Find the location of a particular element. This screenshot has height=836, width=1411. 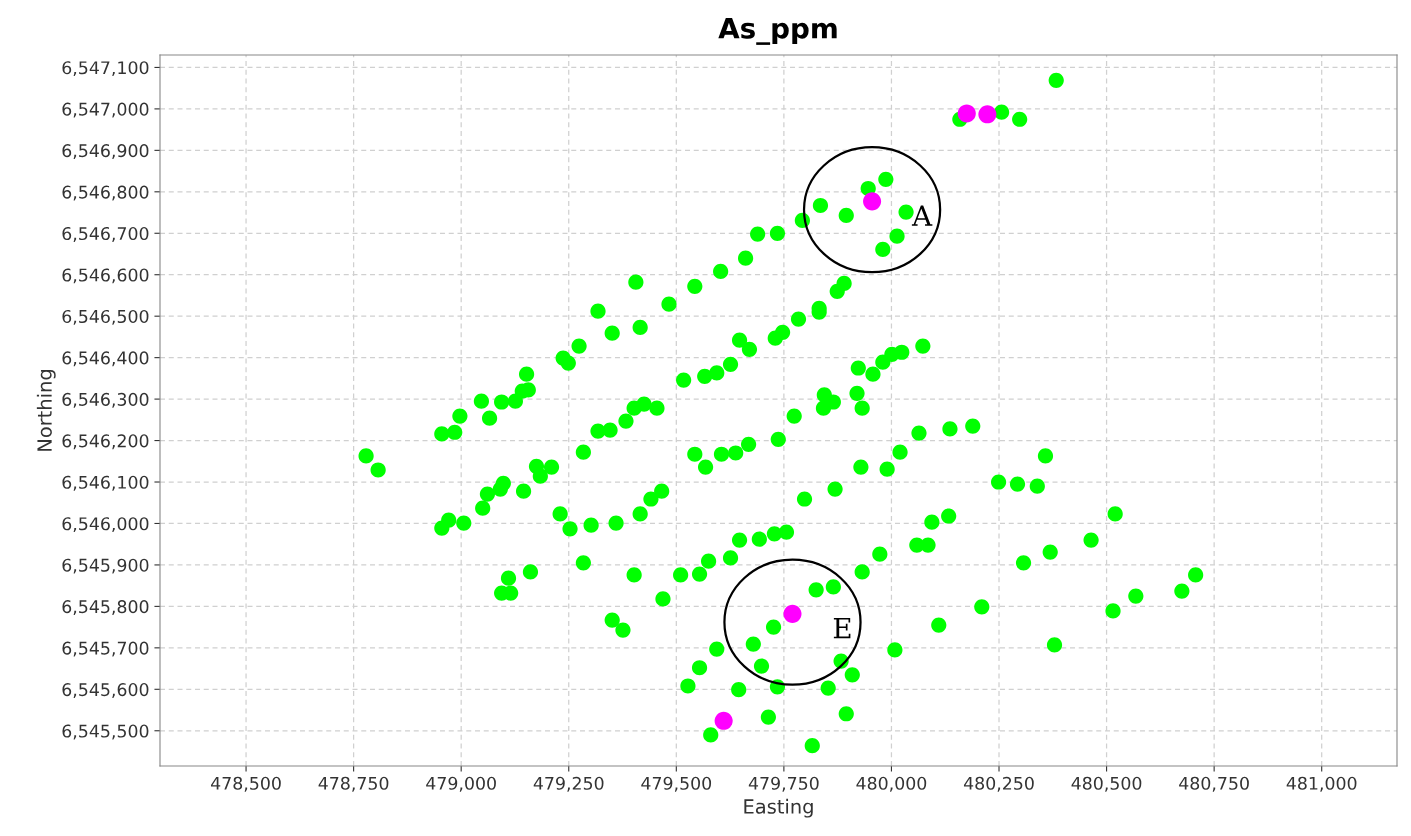

x-tick-label: 480,750 is located at coordinates (1214, 784).